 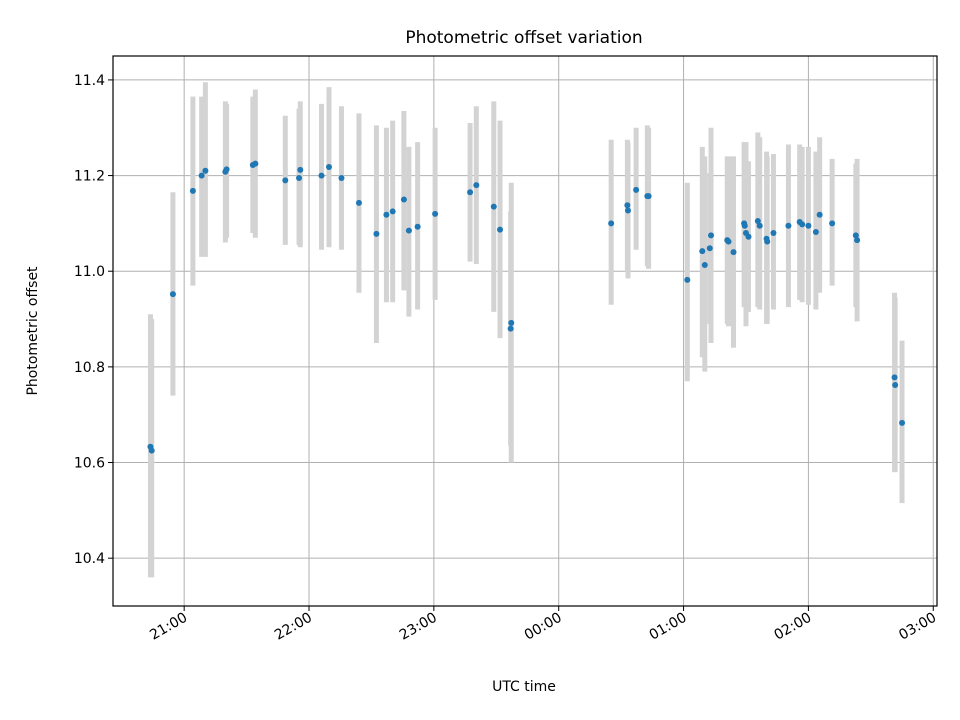 I want to click on x-tick-label: 00:00, so click(x=543, y=627).